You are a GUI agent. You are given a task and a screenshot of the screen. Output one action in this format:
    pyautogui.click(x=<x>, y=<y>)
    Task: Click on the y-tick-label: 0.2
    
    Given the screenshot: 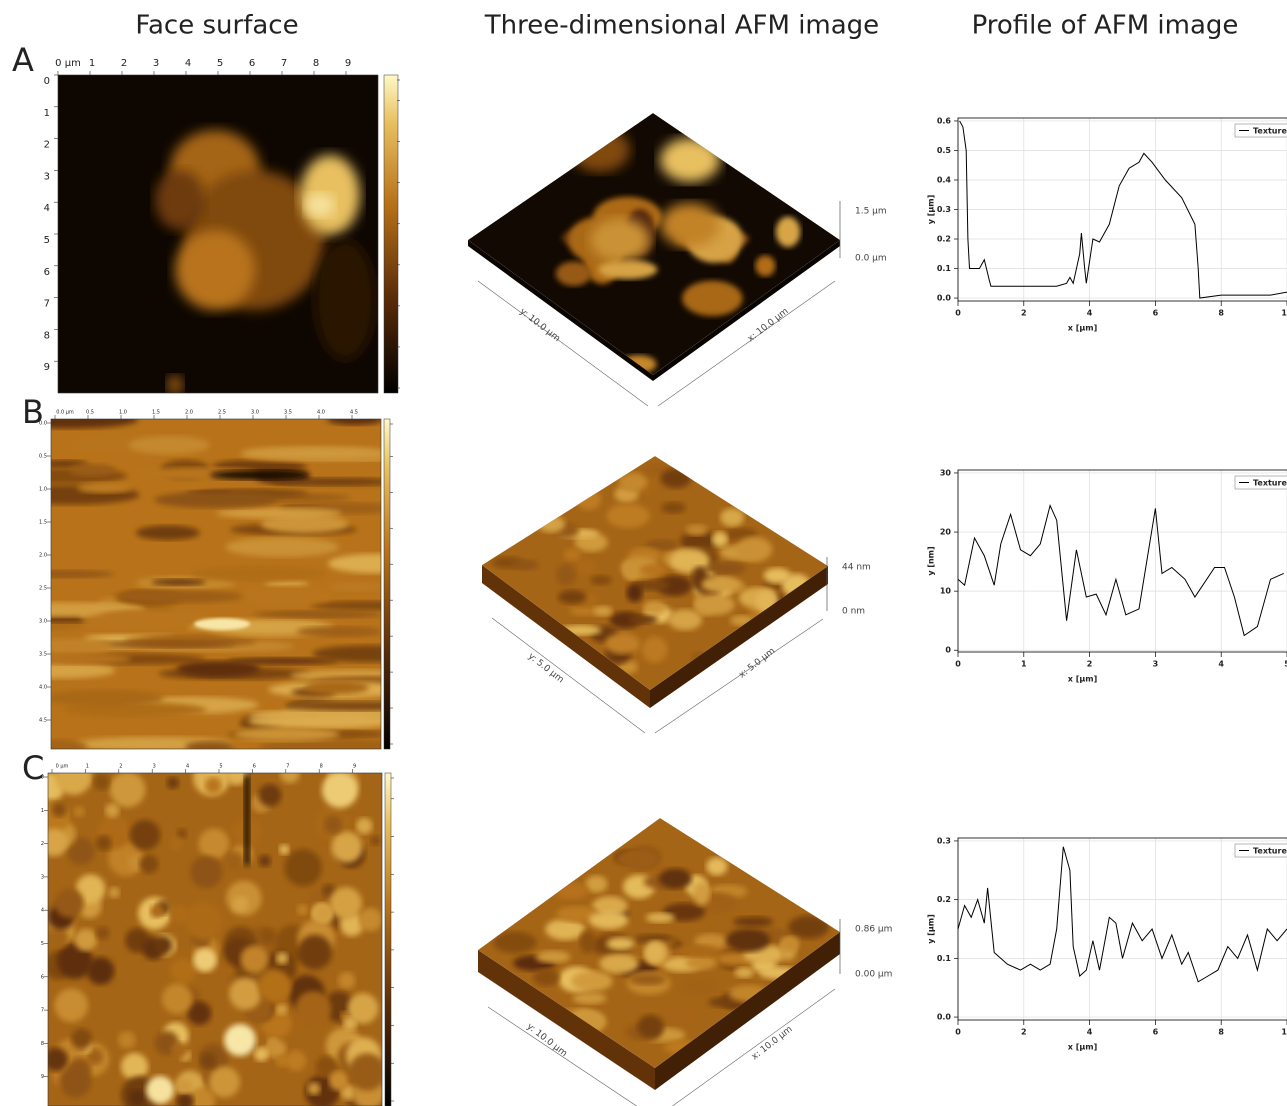 What is the action you would take?
    pyautogui.click(x=944, y=239)
    